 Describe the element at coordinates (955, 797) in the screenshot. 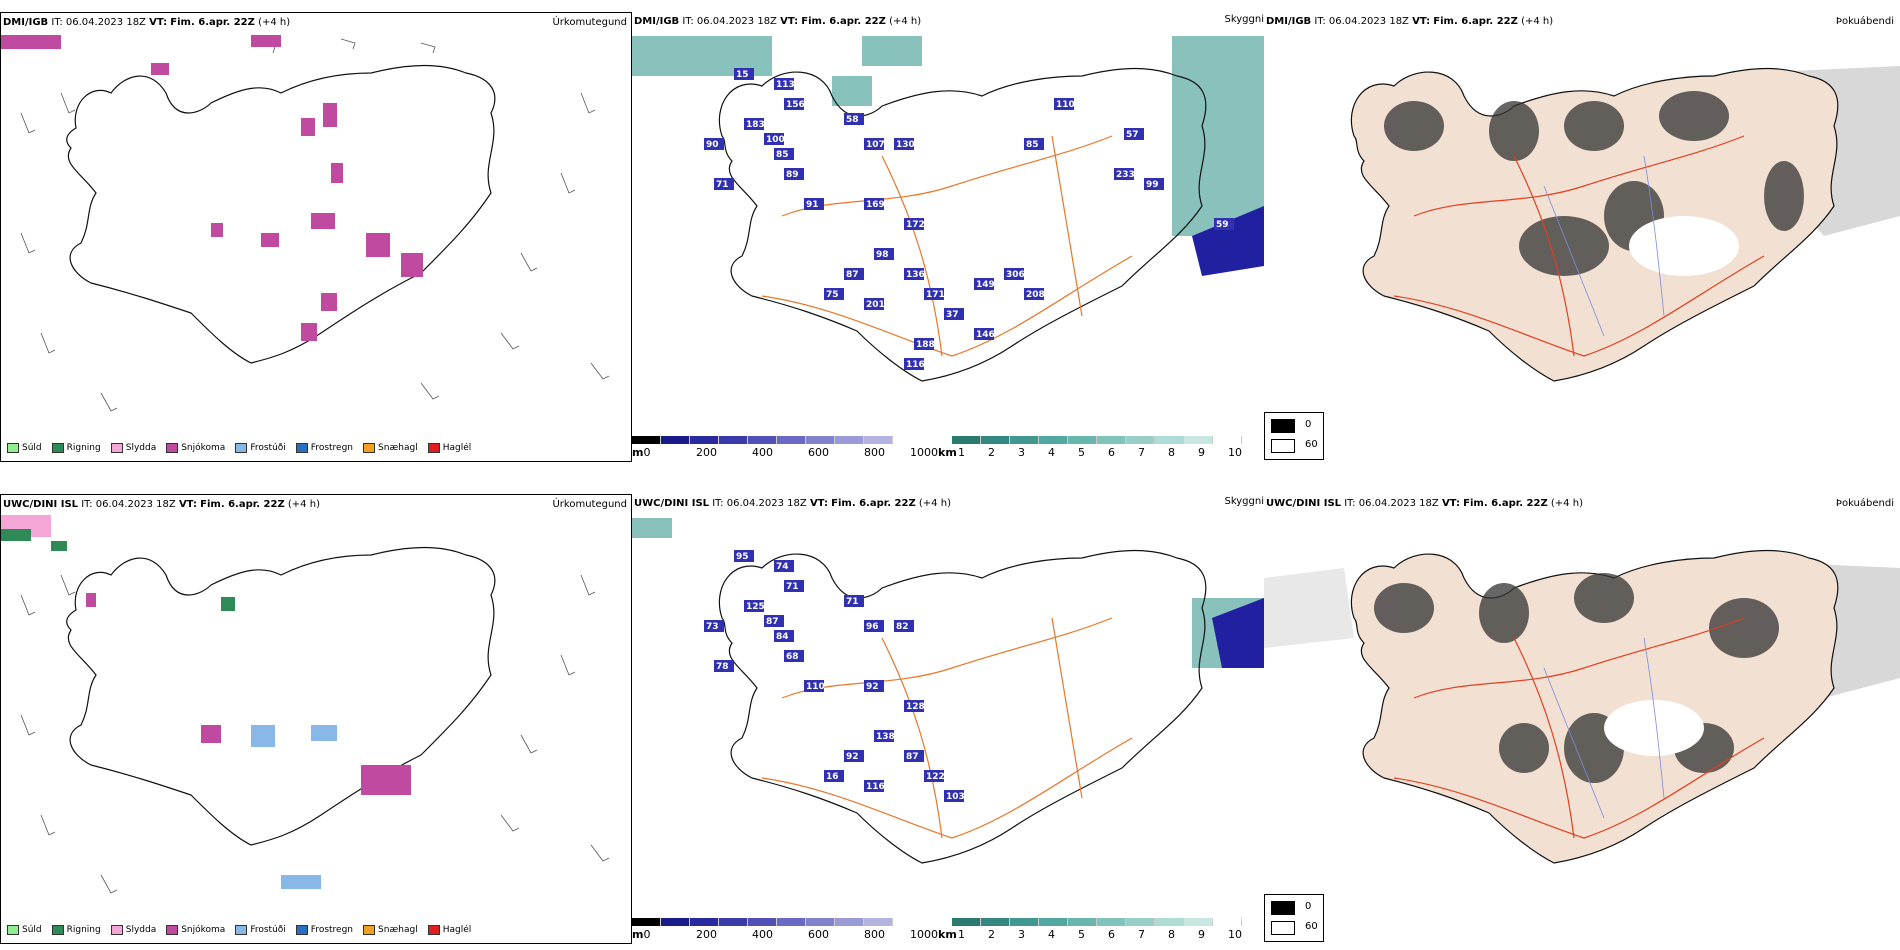

I see `visibility-label: 103` at that location.